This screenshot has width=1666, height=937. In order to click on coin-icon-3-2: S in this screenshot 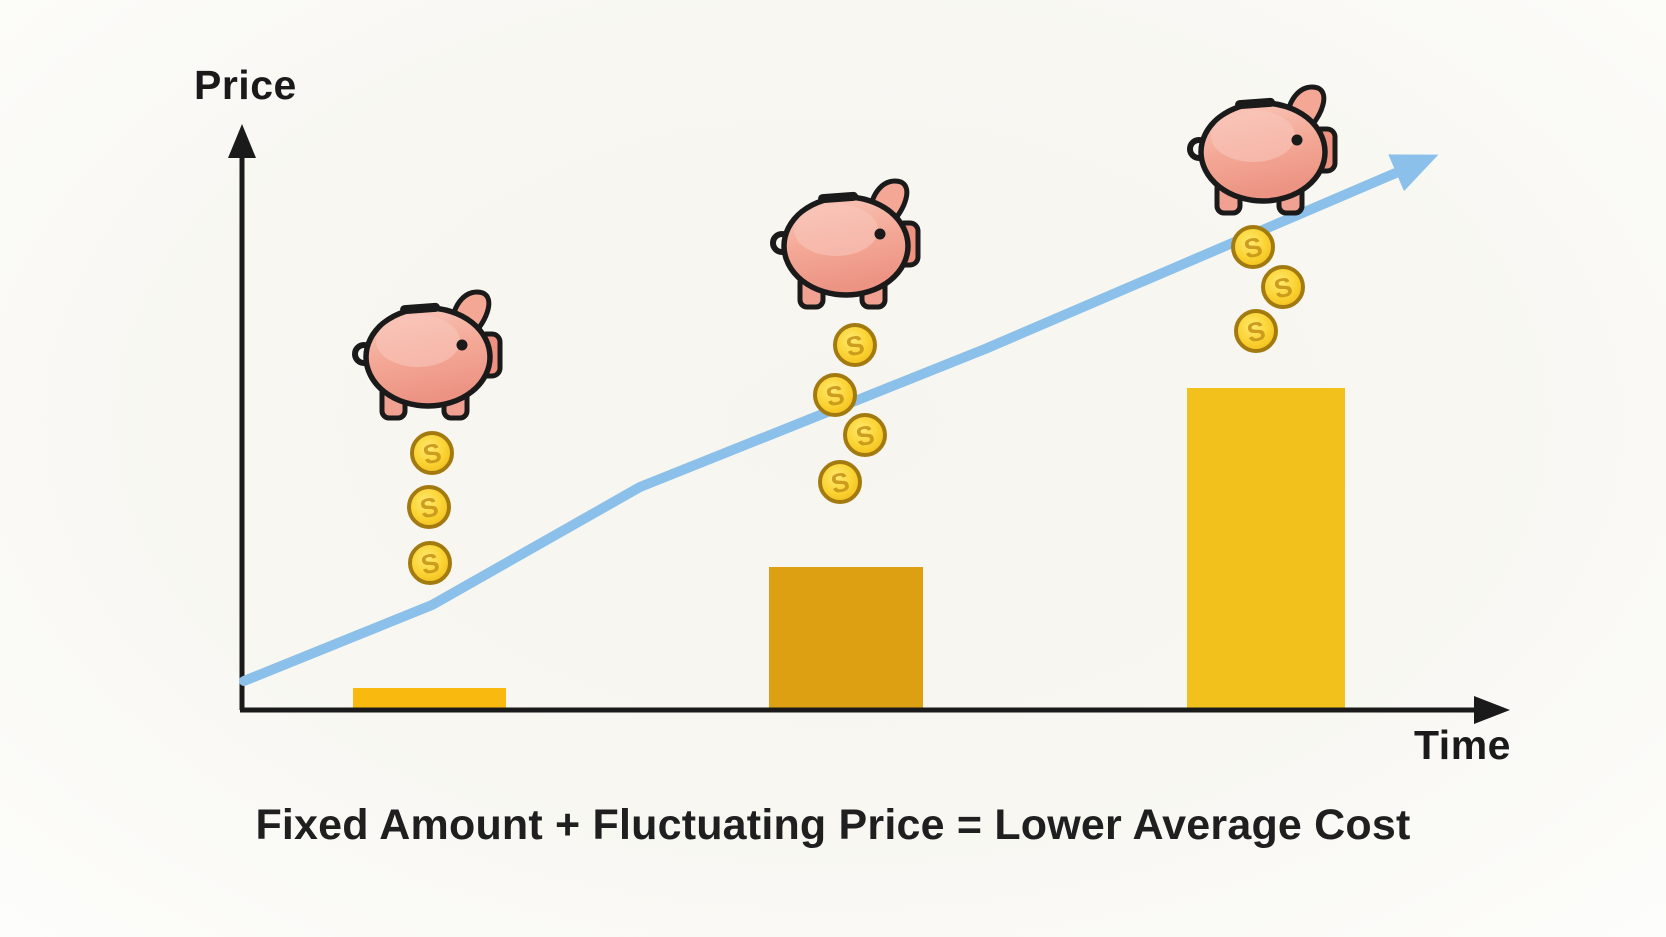, I will do `click(1283, 287)`.